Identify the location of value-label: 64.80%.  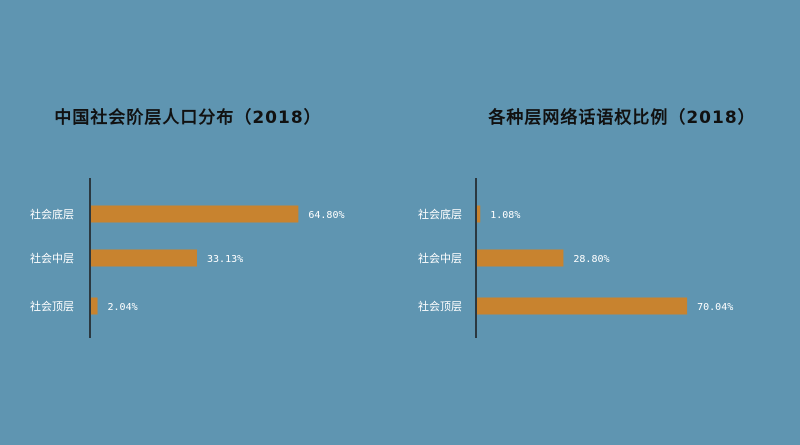
(326, 215).